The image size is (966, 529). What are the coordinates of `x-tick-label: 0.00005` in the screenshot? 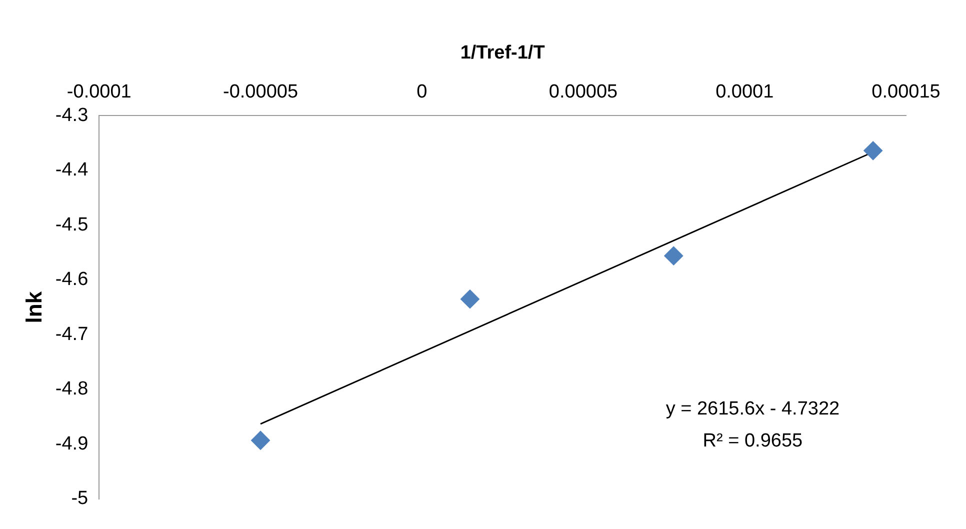 It's located at (583, 91).